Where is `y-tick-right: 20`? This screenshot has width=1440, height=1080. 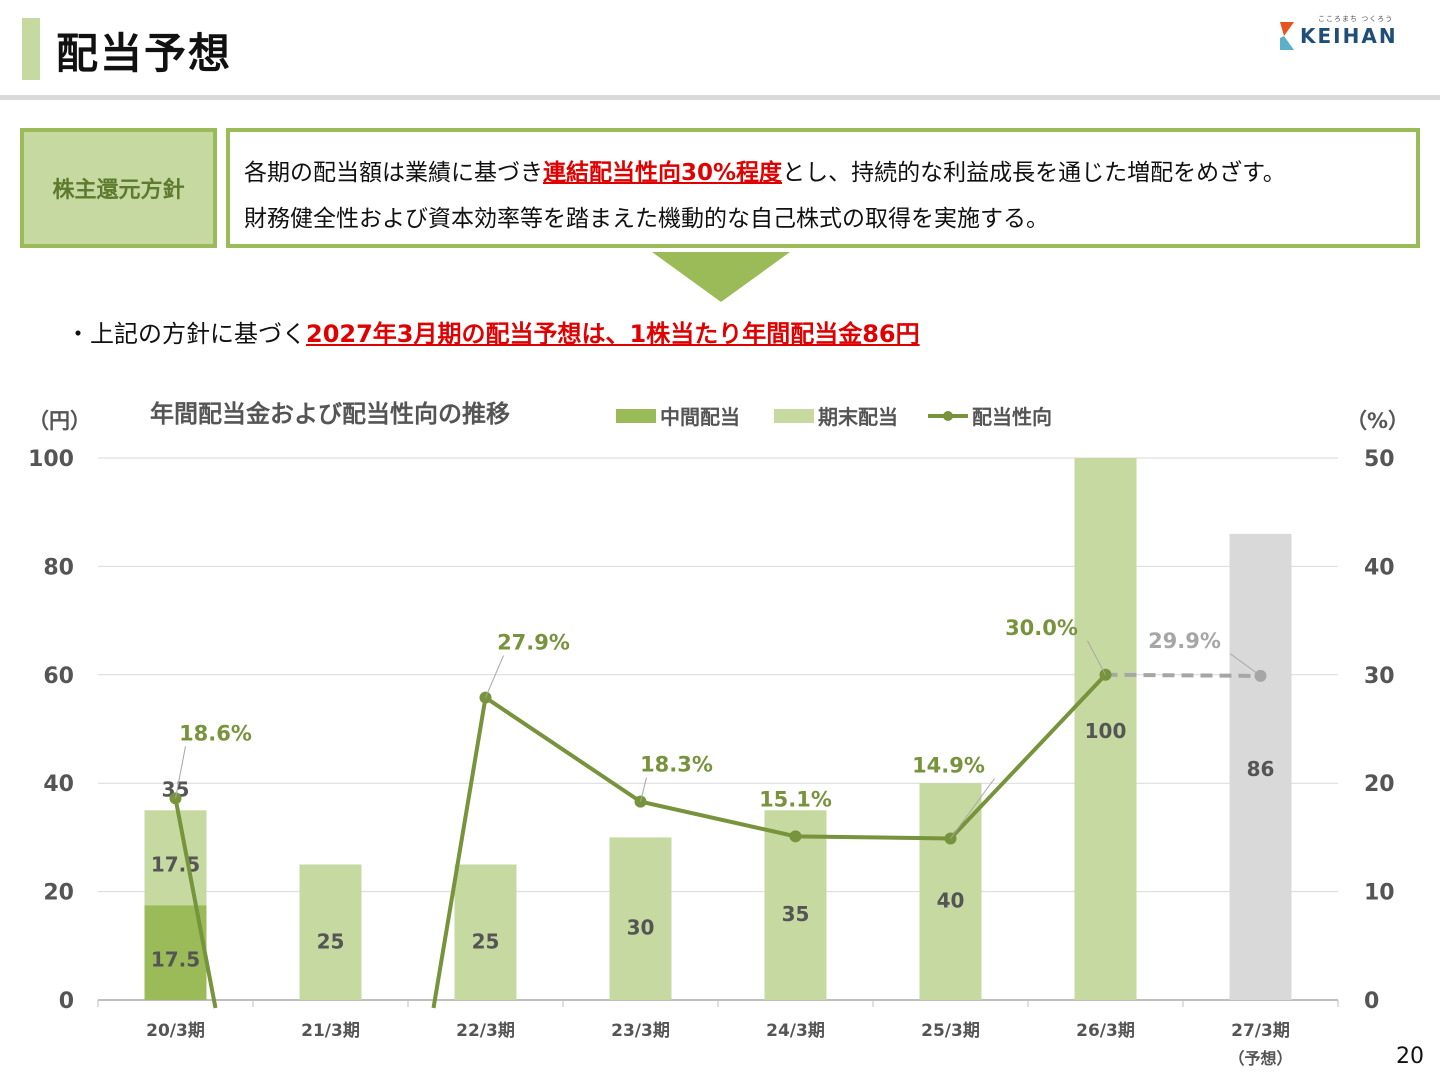 y-tick-right: 20 is located at coordinates (1379, 784).